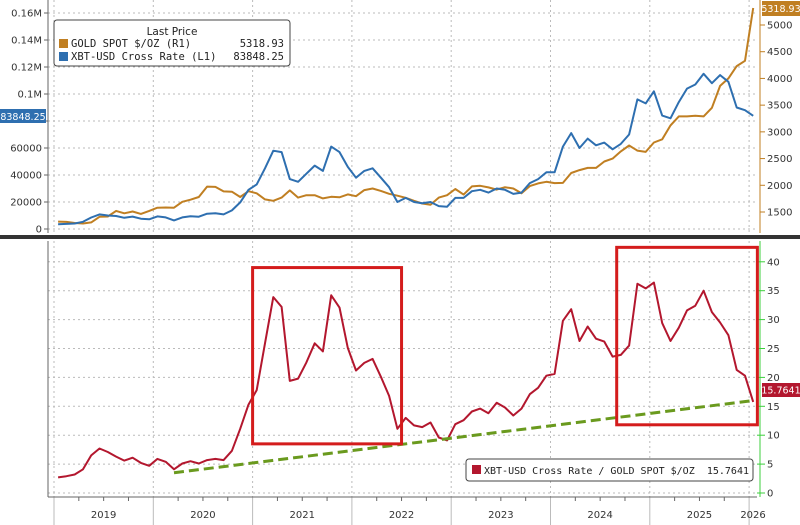  Describe the element at coordinates (779, 159) in the screenshot. I see `right-tick-label: 2500` at that location.